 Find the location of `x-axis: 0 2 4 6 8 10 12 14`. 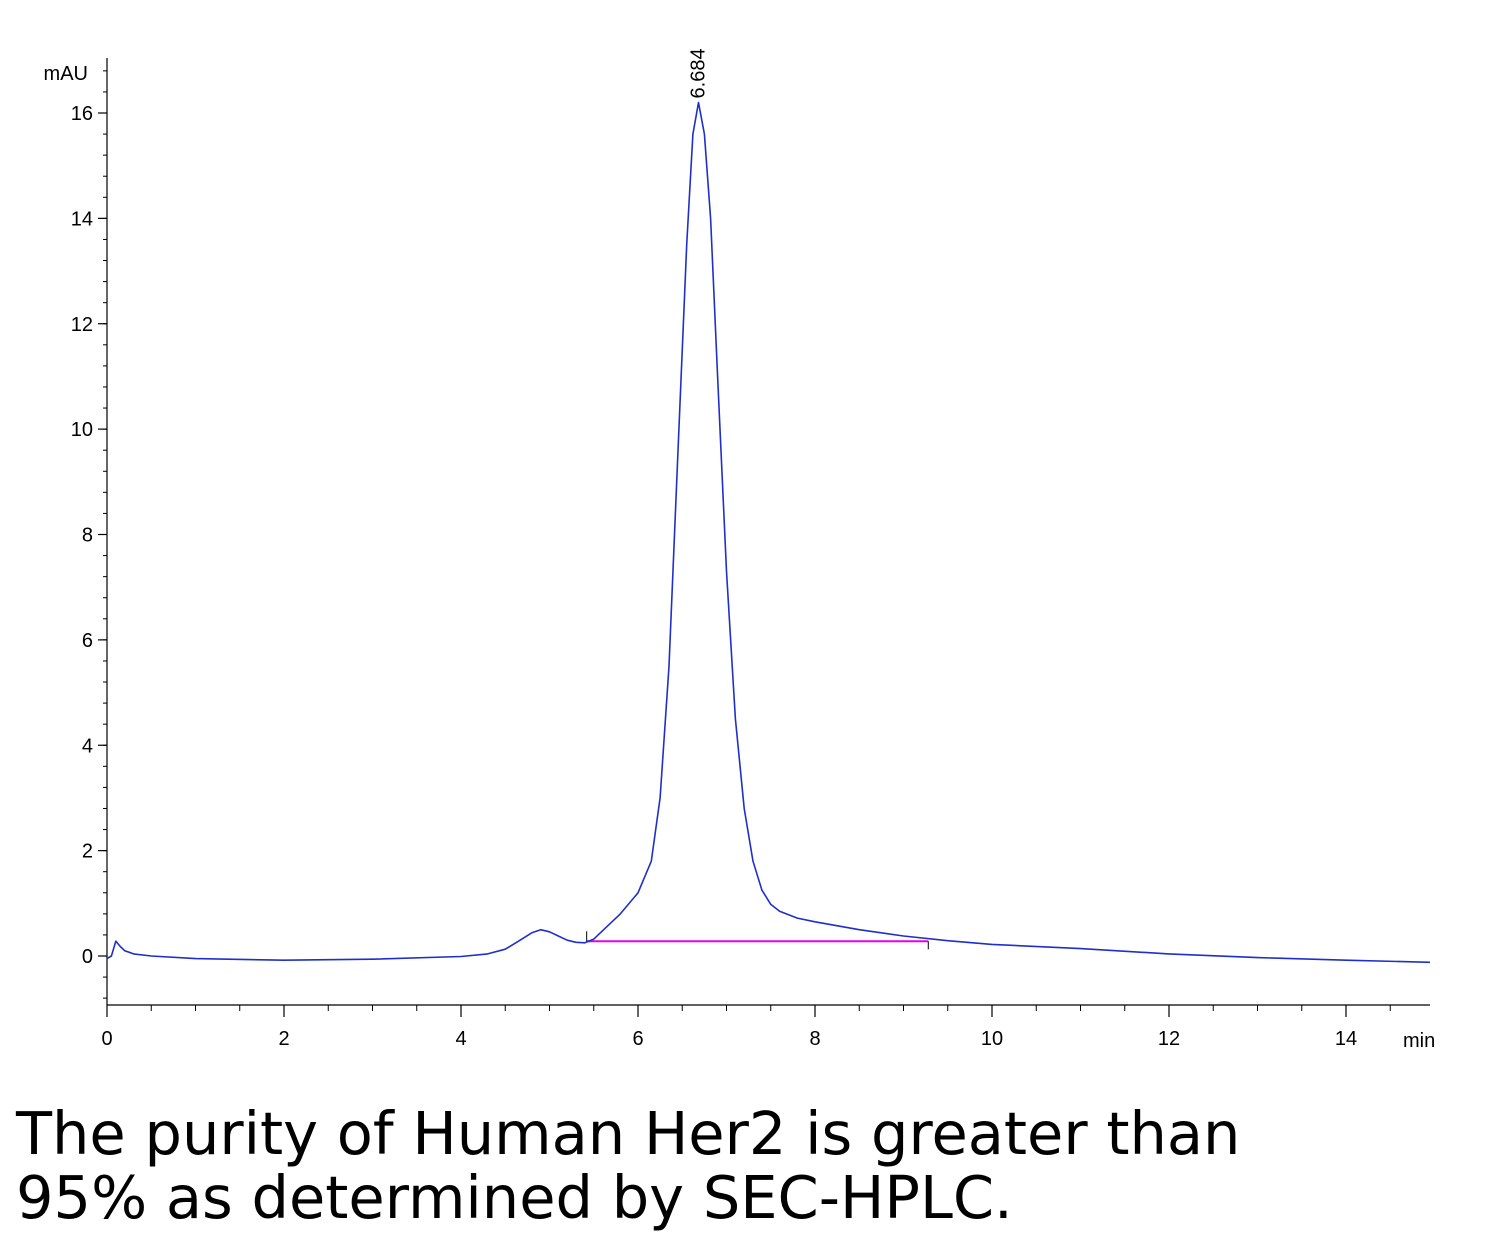

x-axis: 0 2 4 6 8 10 12 14 is located at coordinates (765, 1027).